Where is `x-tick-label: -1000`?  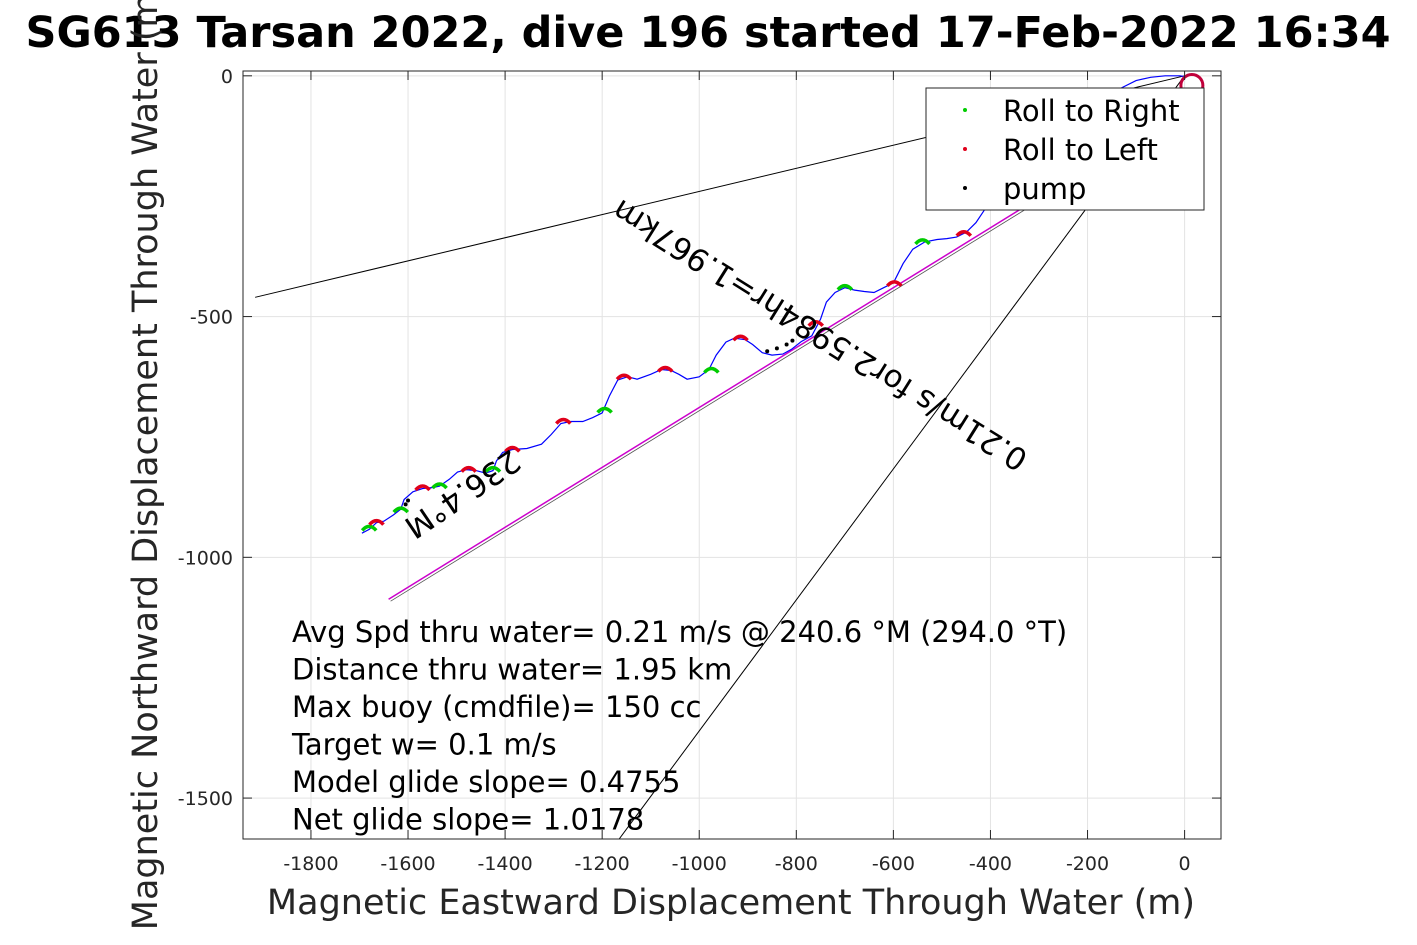
x-tick-label: -1000 is located at coordinates (699, 864).